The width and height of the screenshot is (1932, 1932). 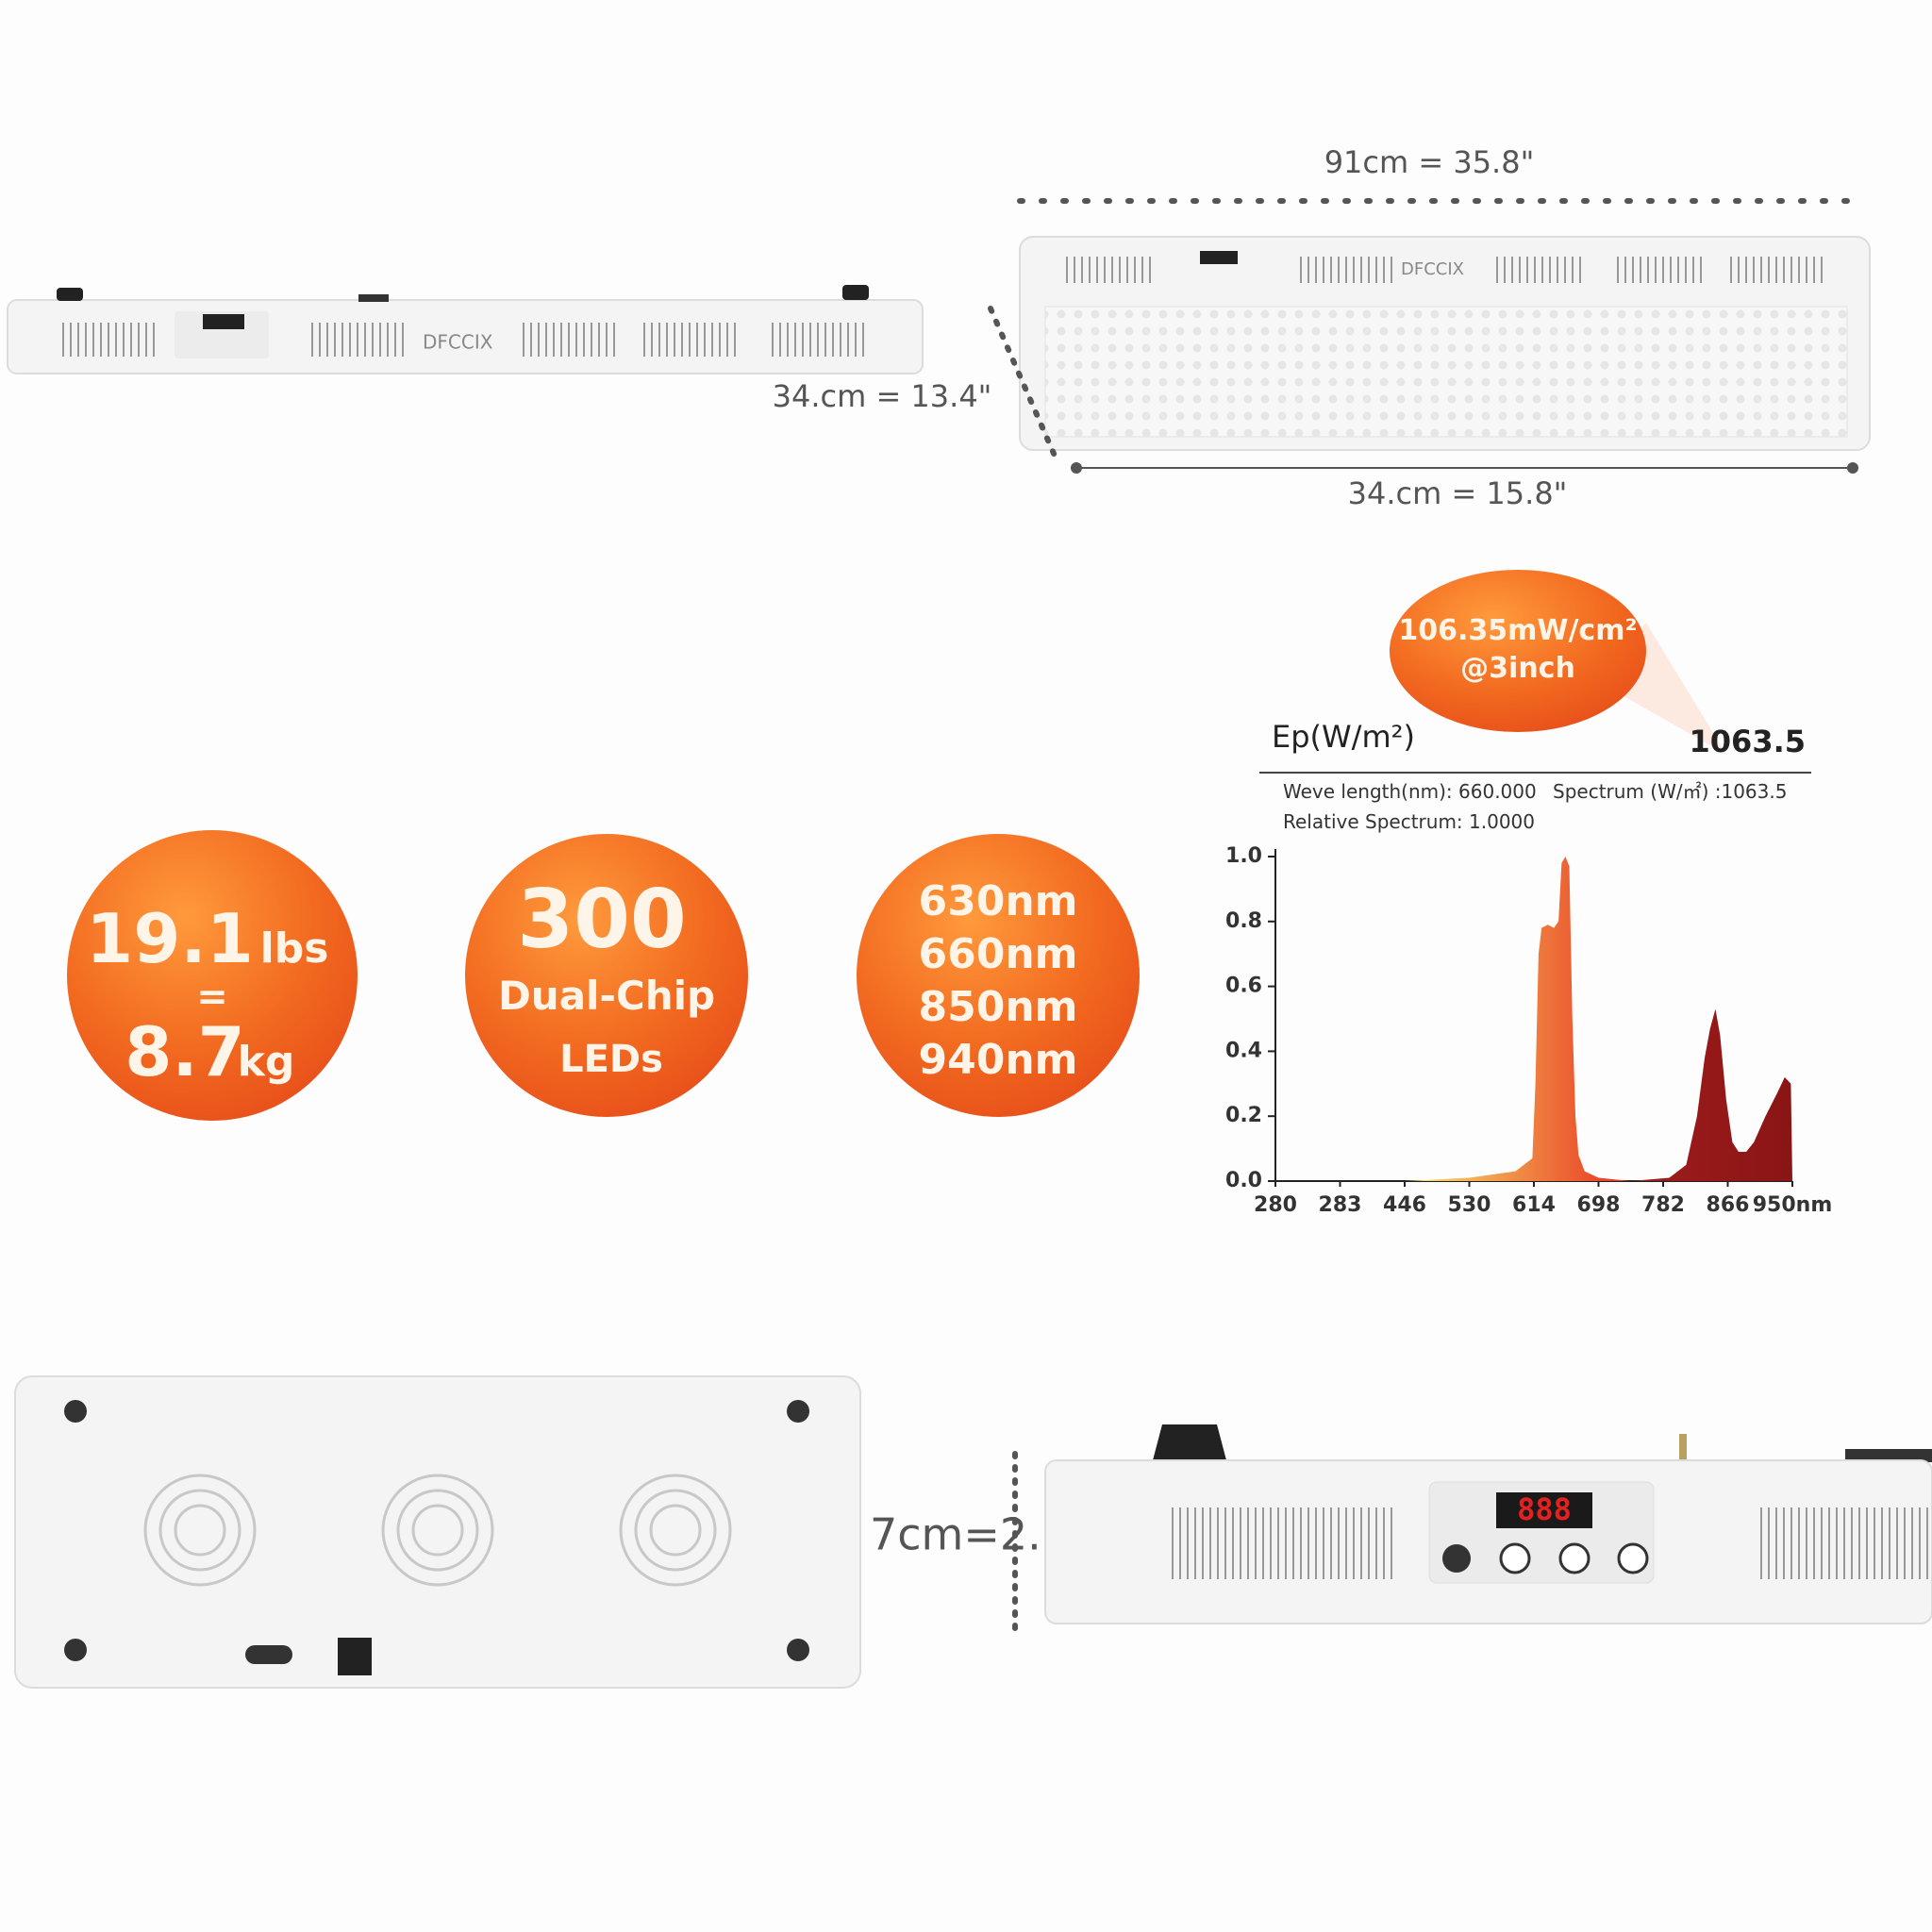 I want to click on y-tick-label: 0.4, so click(x=1243, y=1050).